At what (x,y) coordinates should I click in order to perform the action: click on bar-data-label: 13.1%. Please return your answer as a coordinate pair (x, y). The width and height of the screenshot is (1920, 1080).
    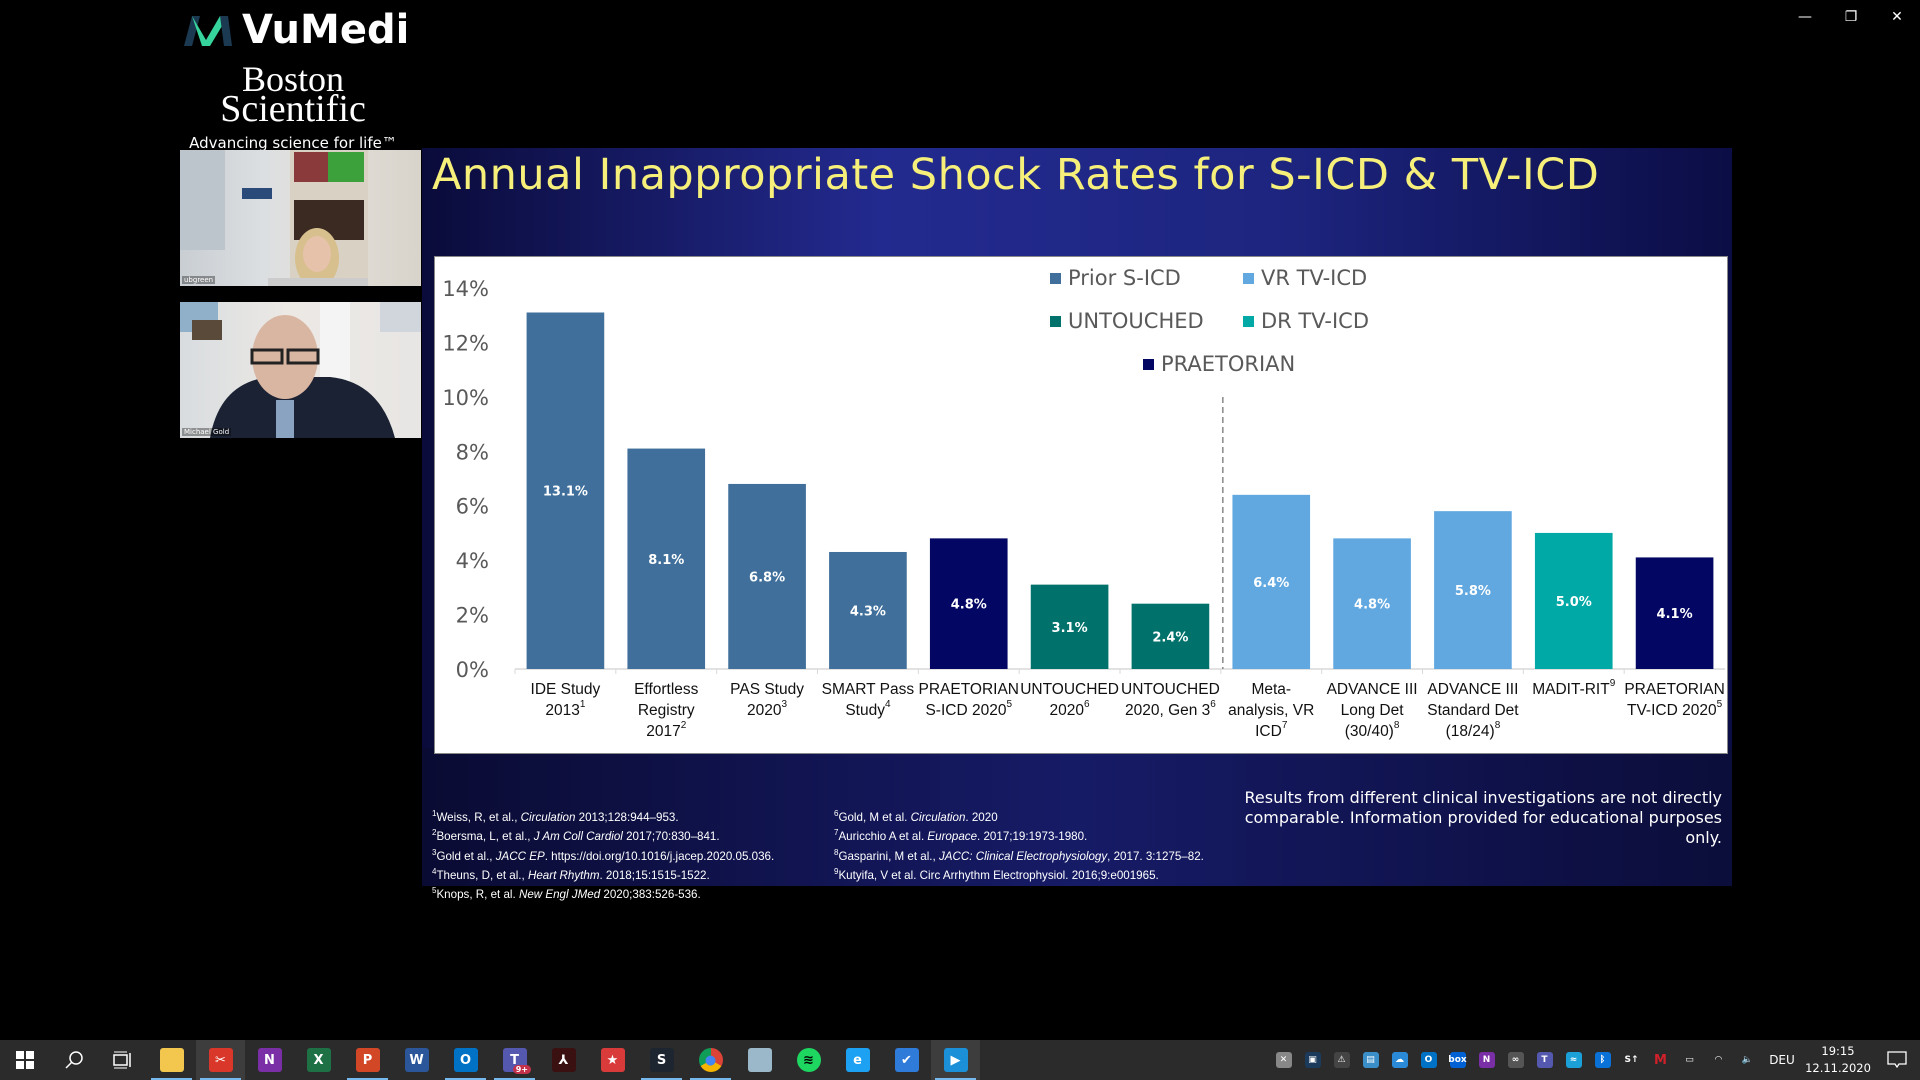
    Looking at the image, I should click on (565, 492).